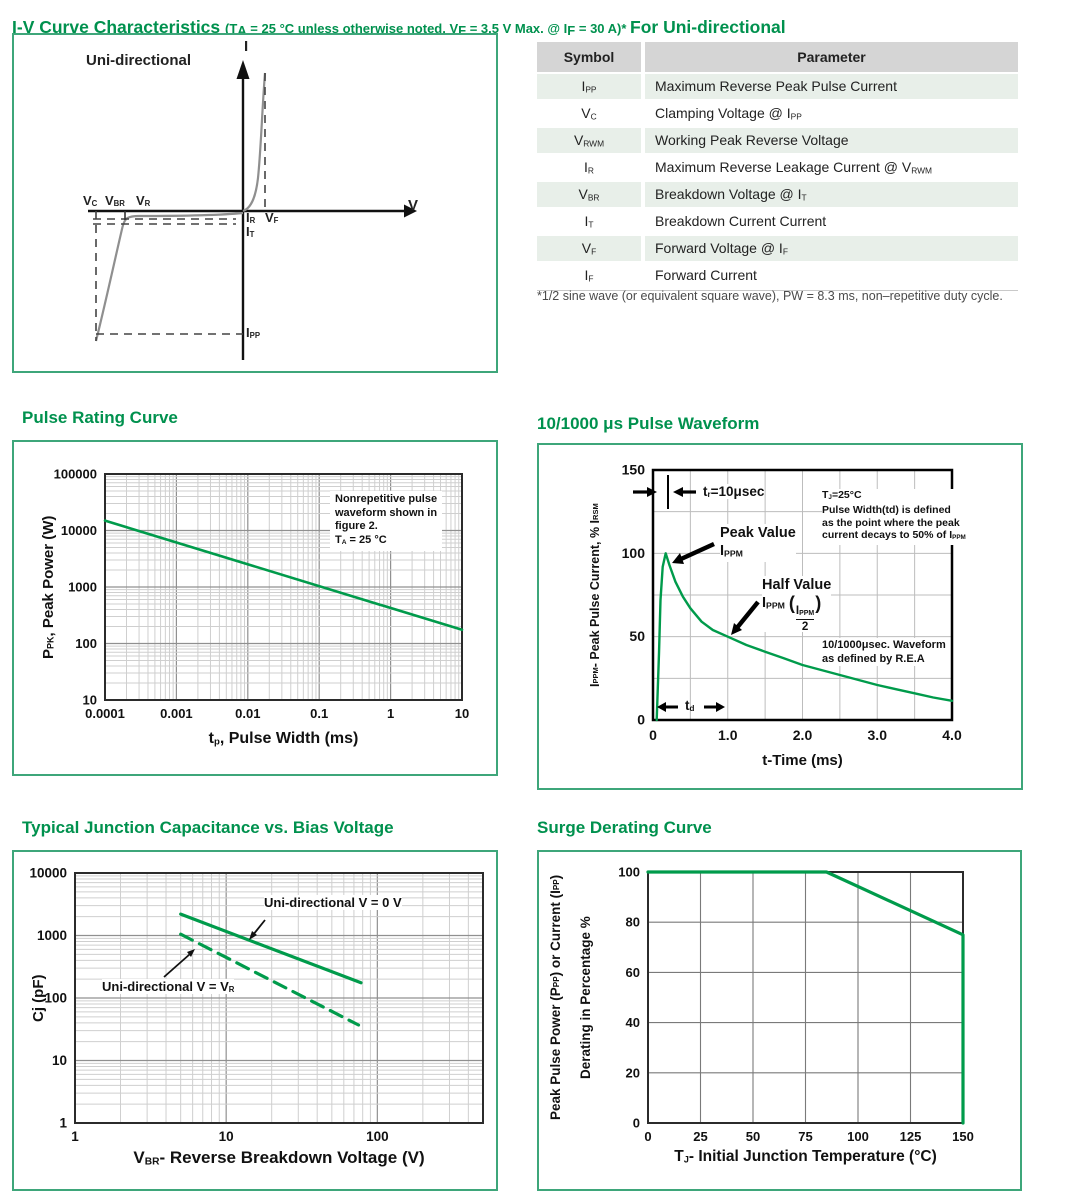  I want to click on td-annotation: td, so click(690, 706).